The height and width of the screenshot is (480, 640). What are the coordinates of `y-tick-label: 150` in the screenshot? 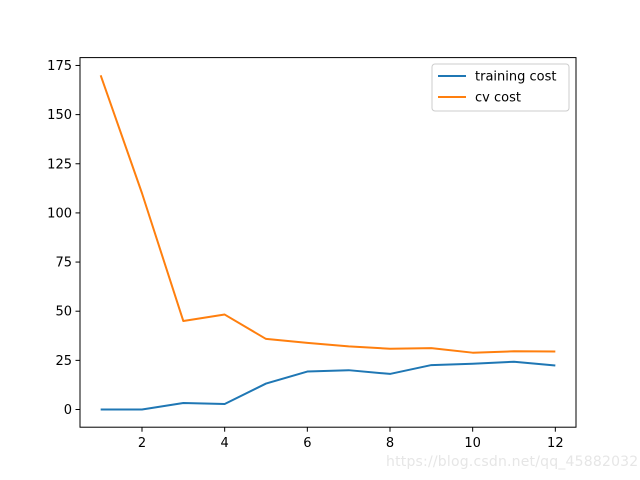 It's located at (59, 115).